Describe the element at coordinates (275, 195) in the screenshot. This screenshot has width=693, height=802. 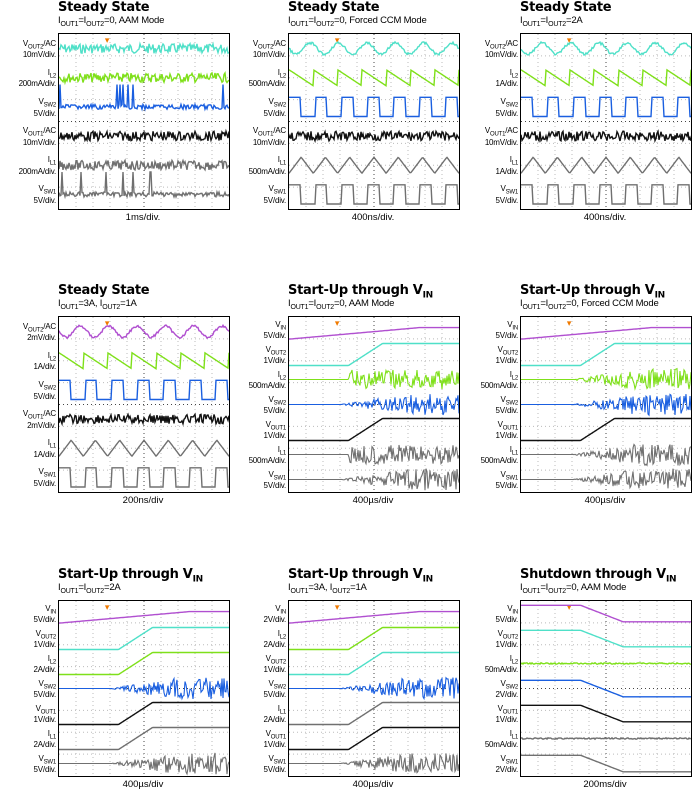
I see `channel-label: VSW1 5V/div.` at that location.